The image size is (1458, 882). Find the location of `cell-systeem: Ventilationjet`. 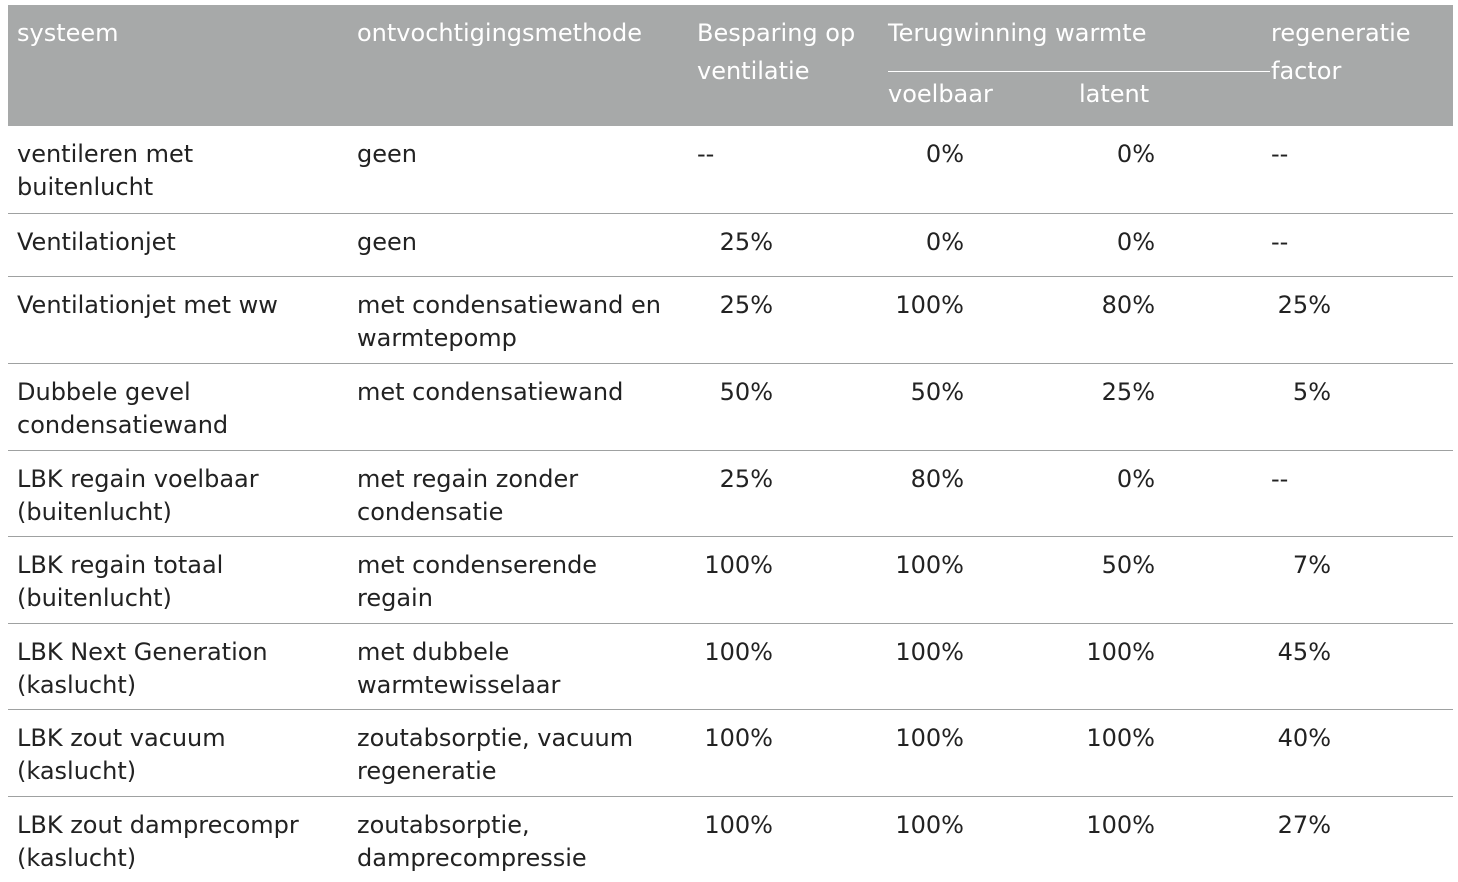

cell-systeem: Ventilationjet is located at coordinates (96, 242).